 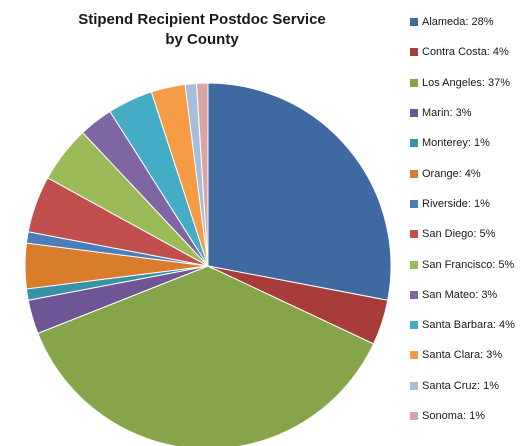 I want to click on legend-item-santa-cruz: Santa Cruz: 1%, so click(x=468, y=386).